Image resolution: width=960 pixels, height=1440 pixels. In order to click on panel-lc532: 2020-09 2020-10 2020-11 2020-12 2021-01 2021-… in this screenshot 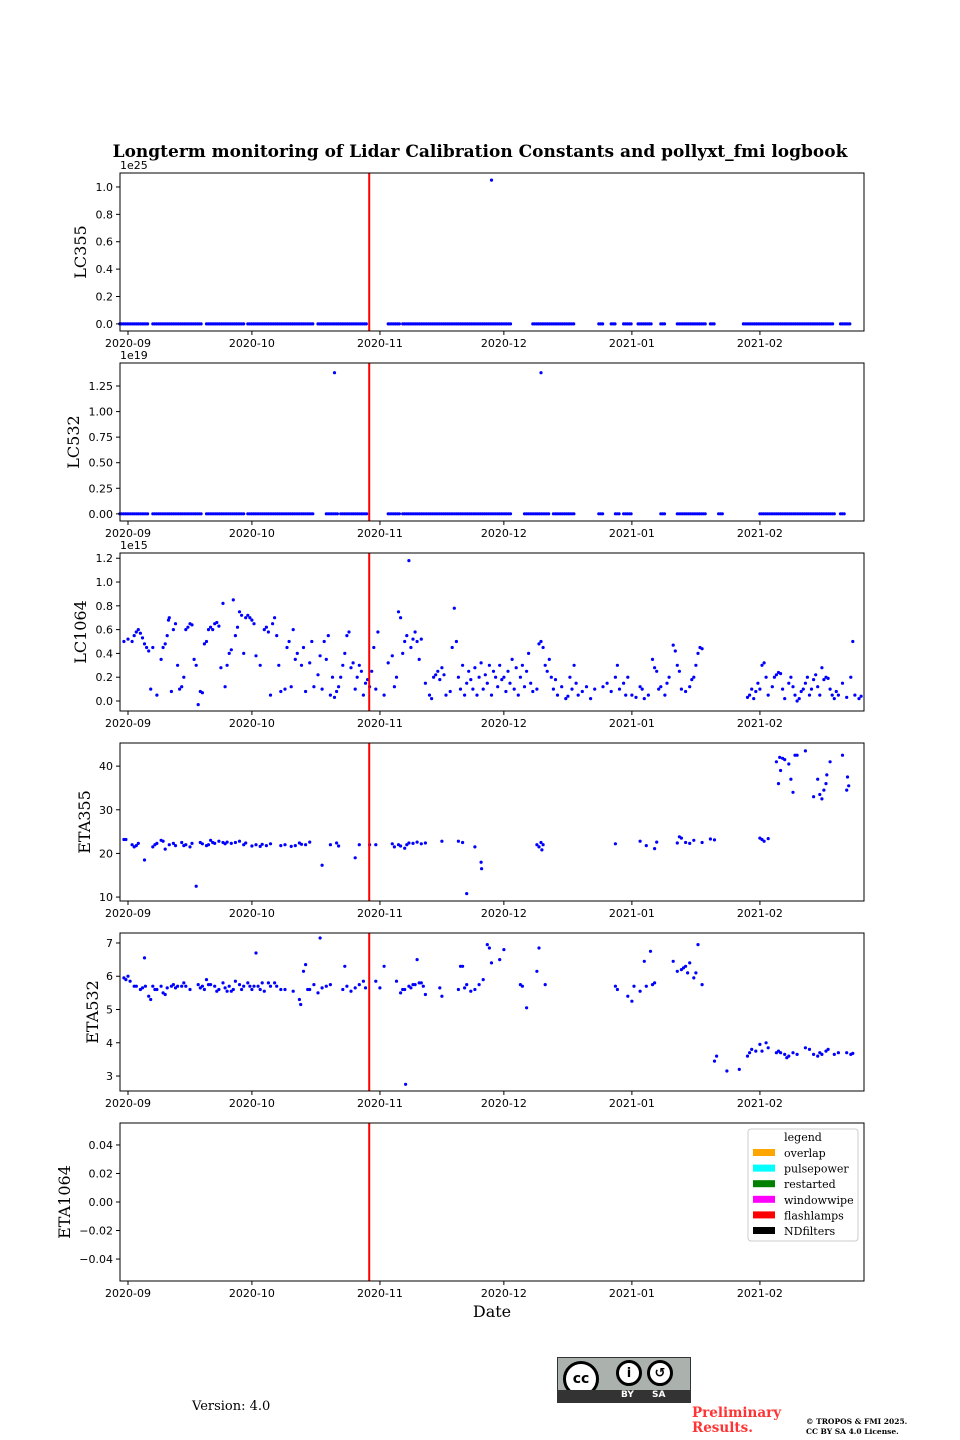, I will do `click(464, 444)`.